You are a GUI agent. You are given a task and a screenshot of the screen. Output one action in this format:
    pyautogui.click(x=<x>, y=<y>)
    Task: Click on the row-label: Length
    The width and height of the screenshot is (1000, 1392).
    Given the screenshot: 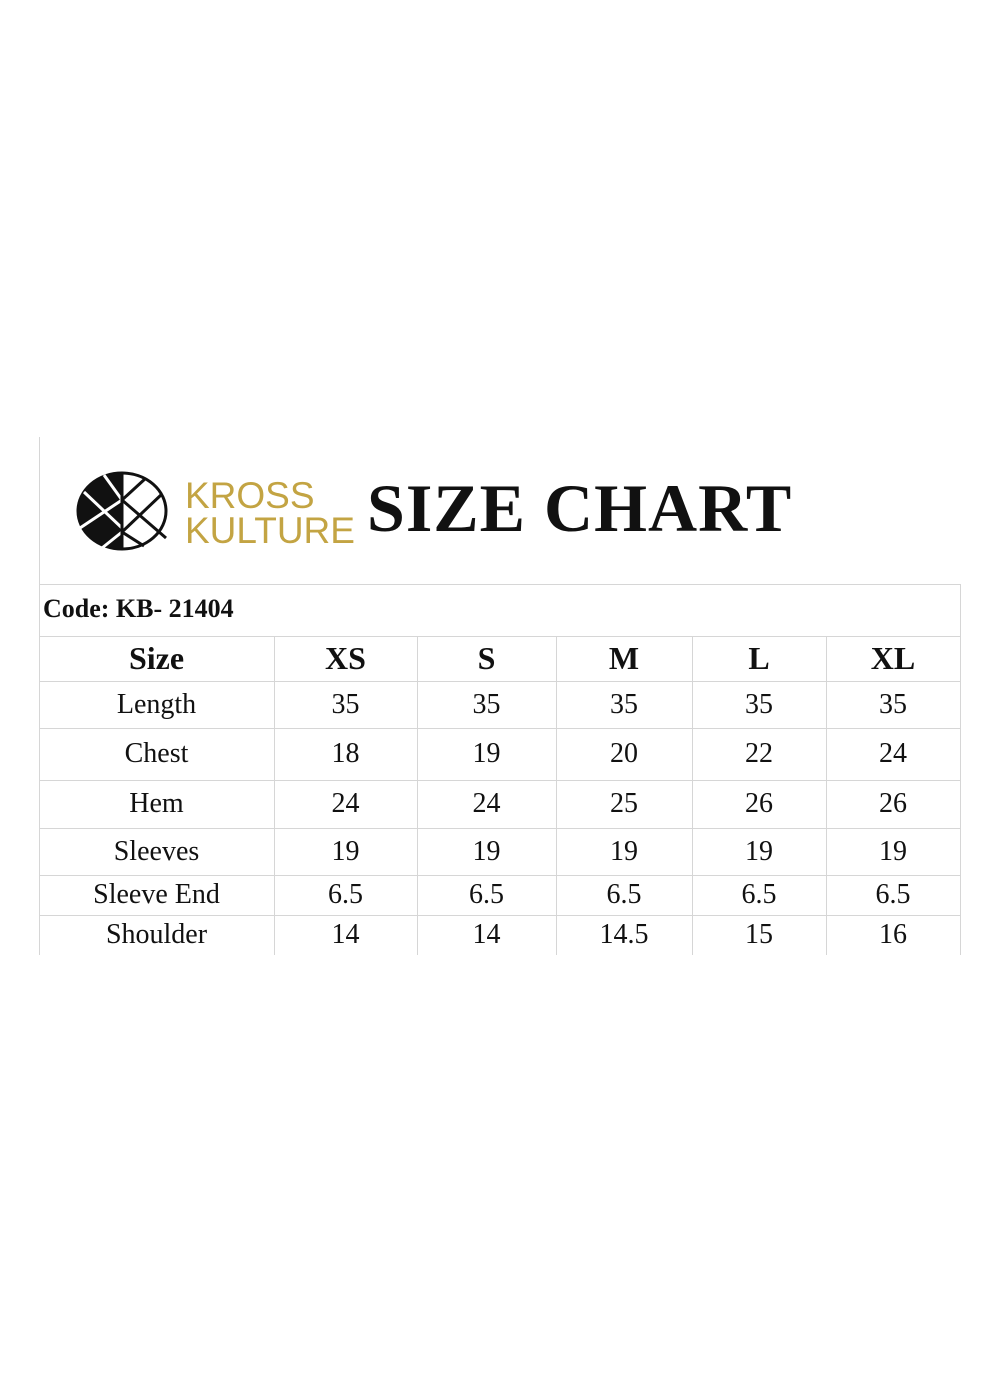 What is the action you would take?
    pyautogui.click(x=156, y=704)
    